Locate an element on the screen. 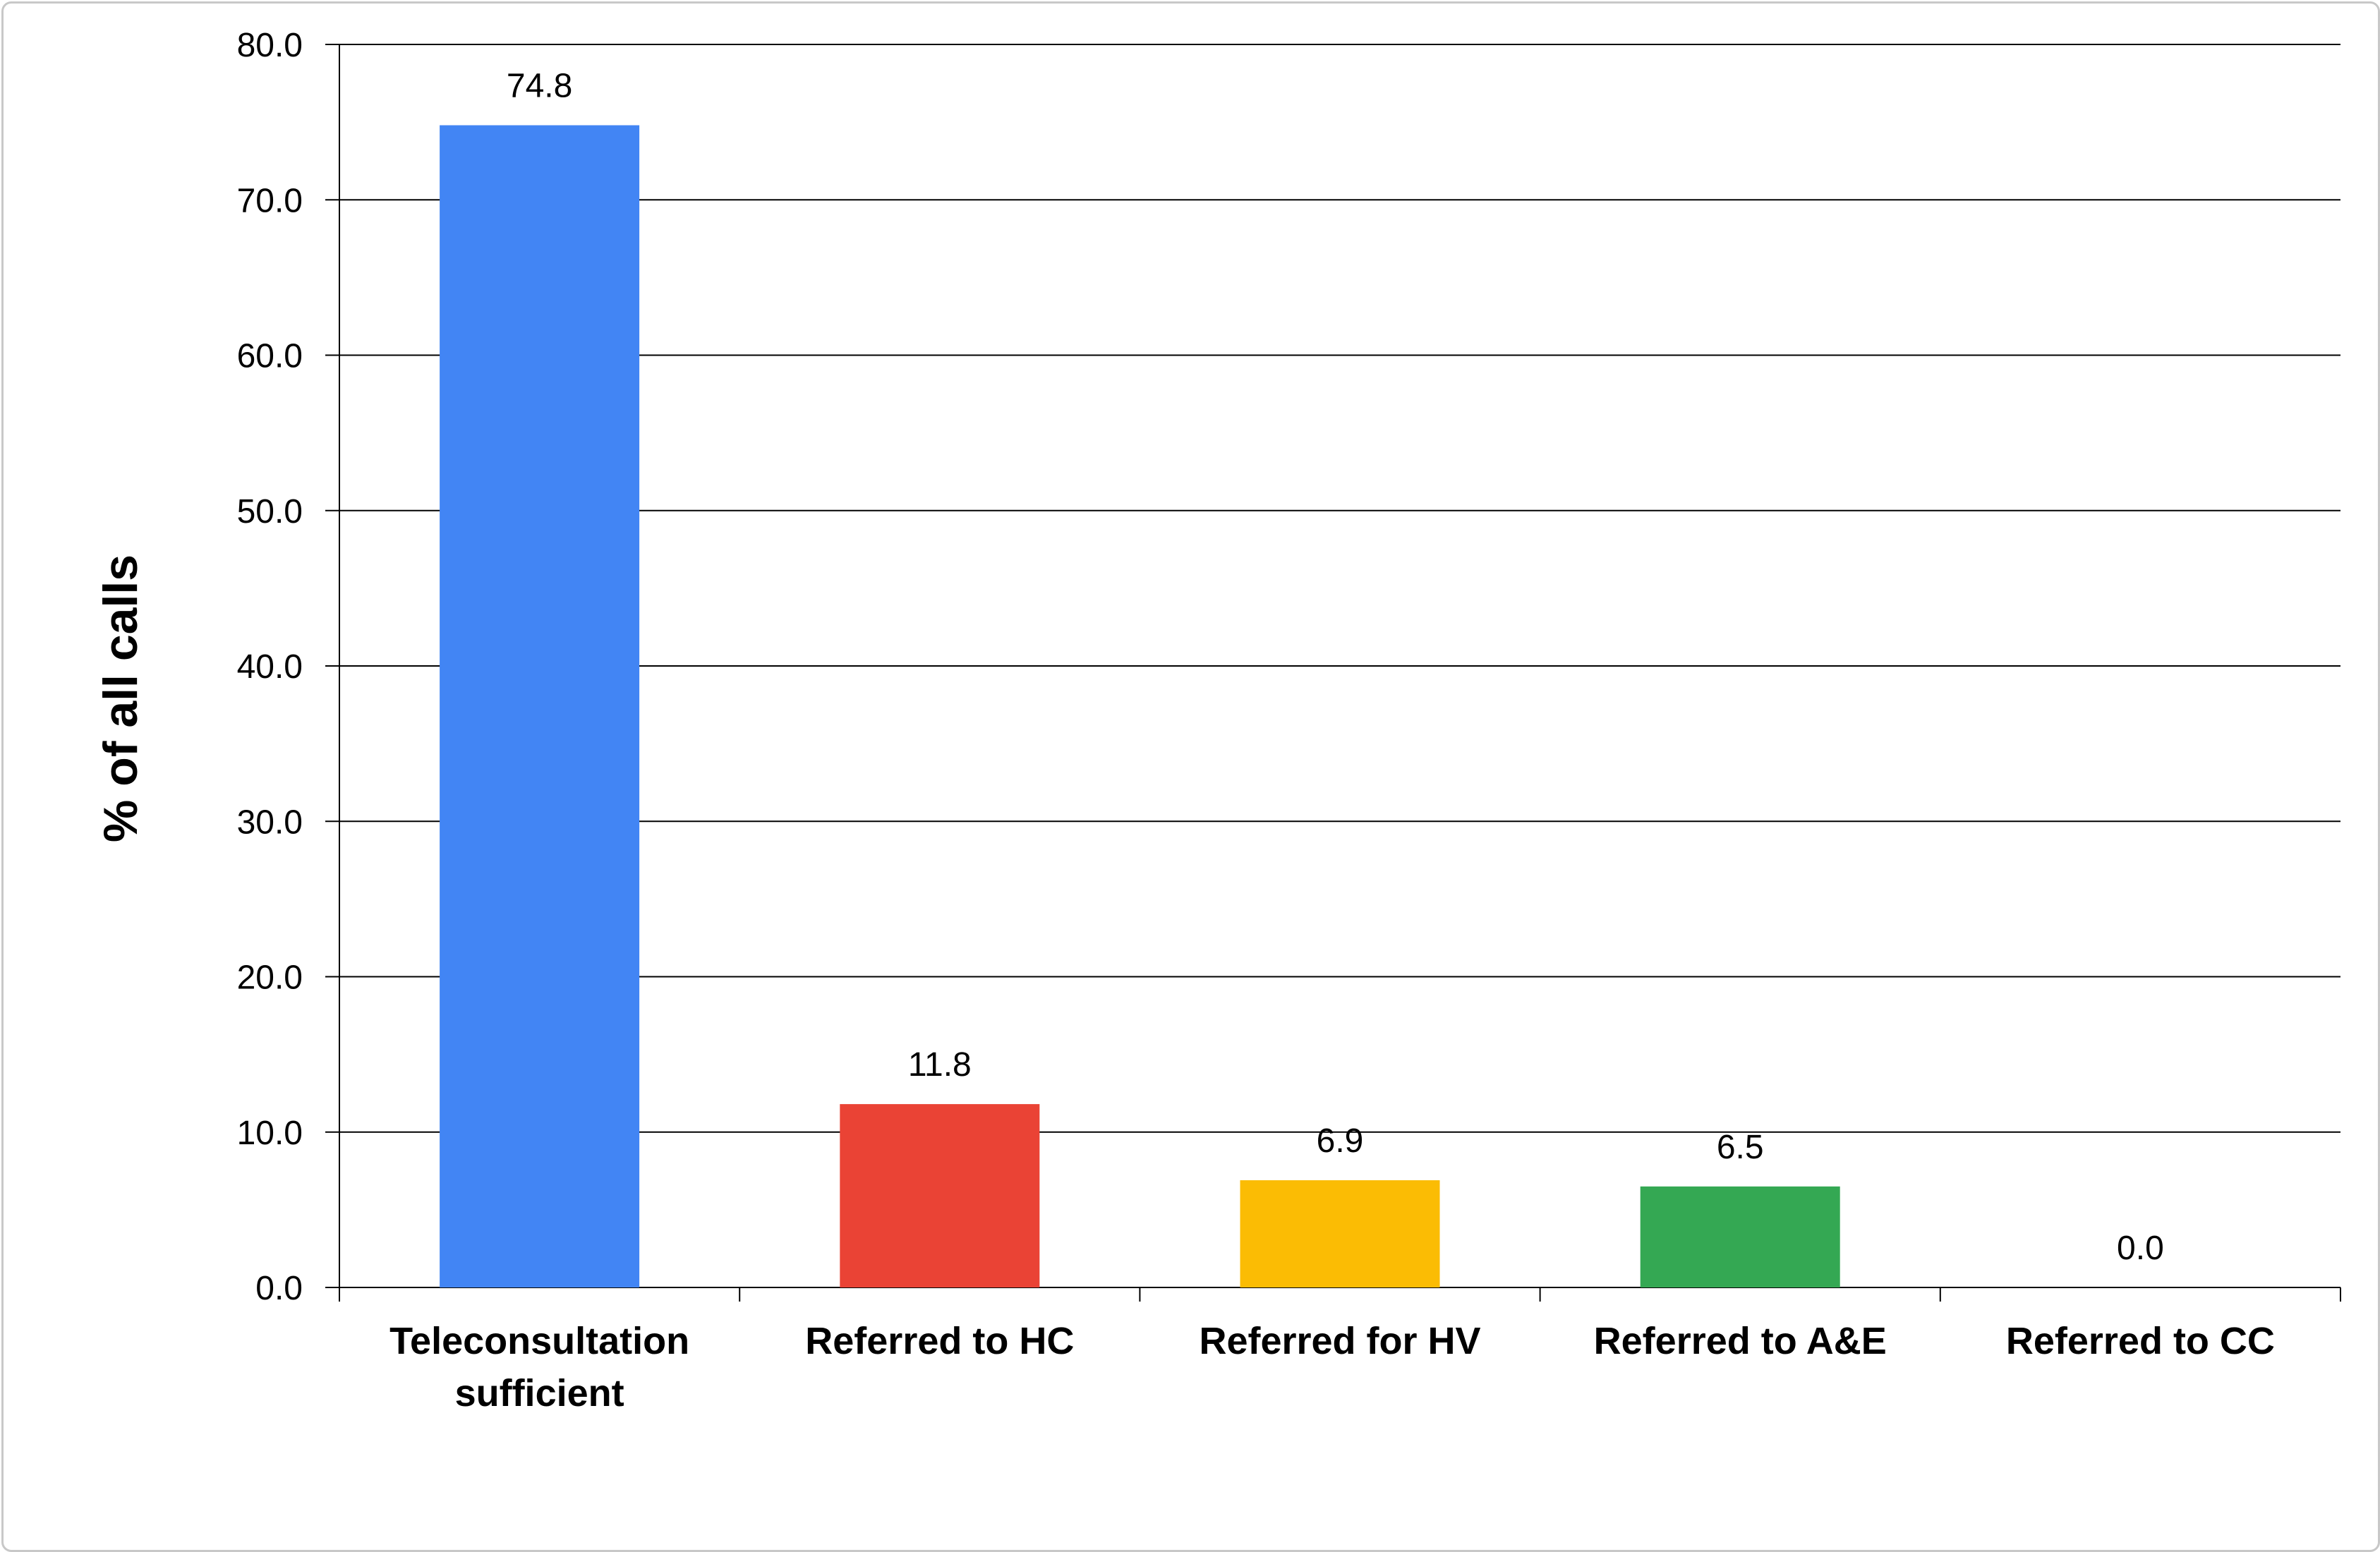  y-tick-label: 70.0 is located at coordinates (270, 200).